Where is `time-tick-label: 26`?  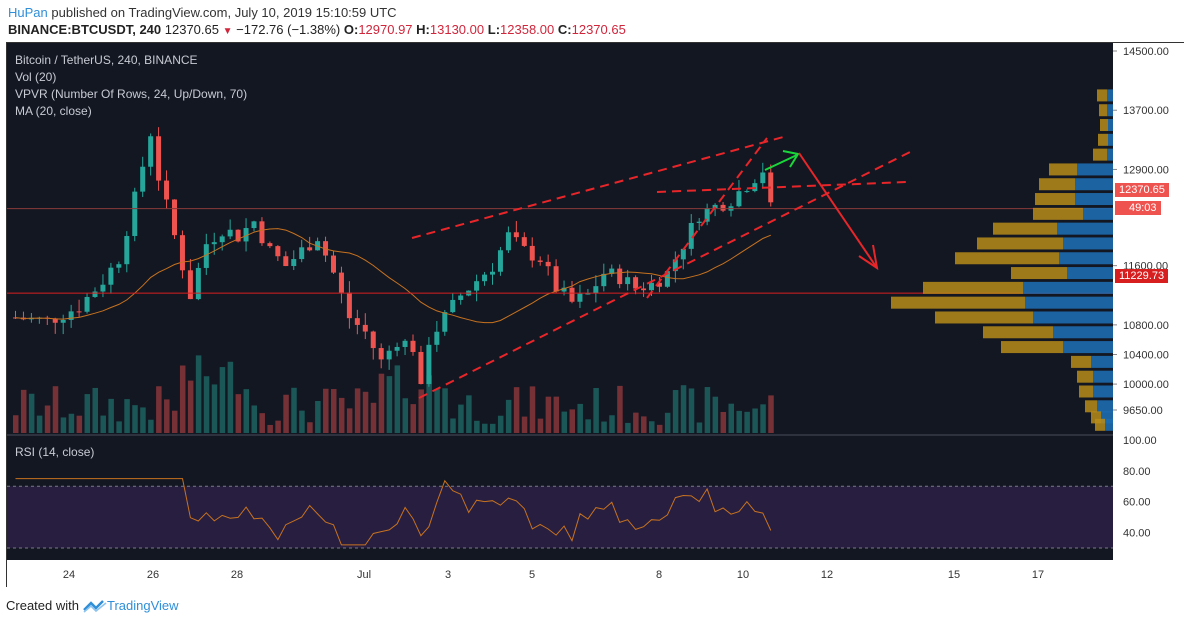
time-tick-label: 26 is located at coordinates (153, 575).